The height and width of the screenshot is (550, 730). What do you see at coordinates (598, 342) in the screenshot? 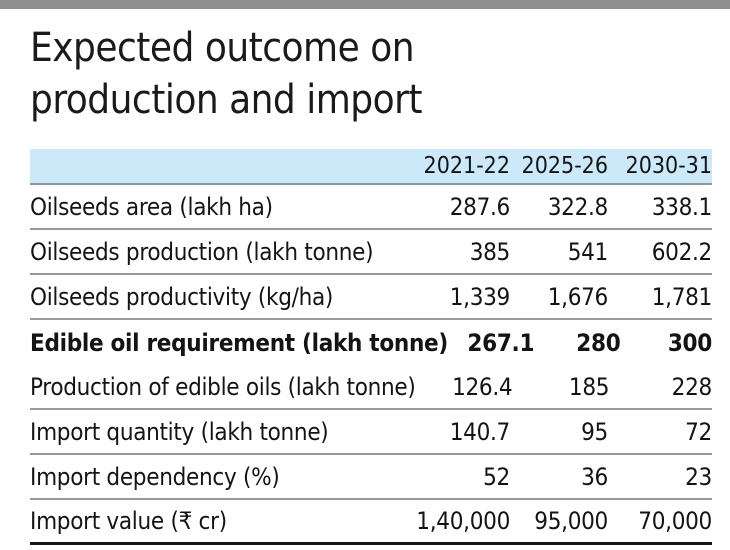
I see `row-value: 280` at bounding box center [598, 342].